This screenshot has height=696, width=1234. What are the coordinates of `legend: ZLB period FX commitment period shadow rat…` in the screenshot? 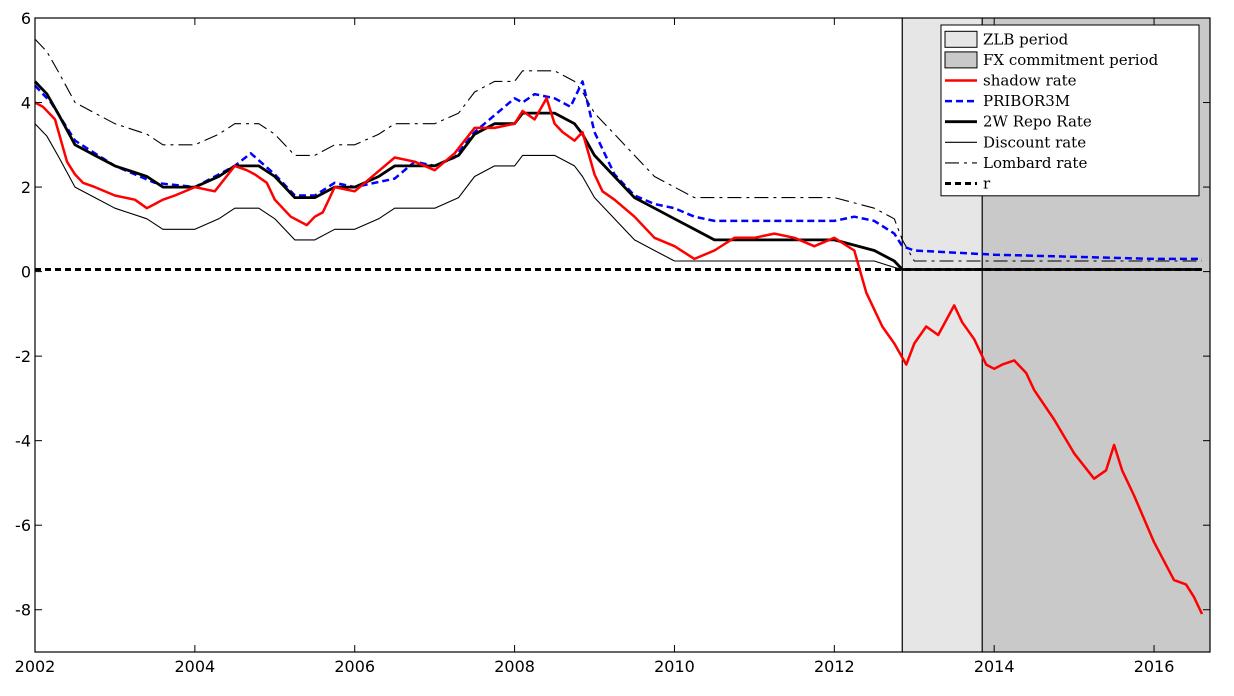 It's located at (1070, 110).